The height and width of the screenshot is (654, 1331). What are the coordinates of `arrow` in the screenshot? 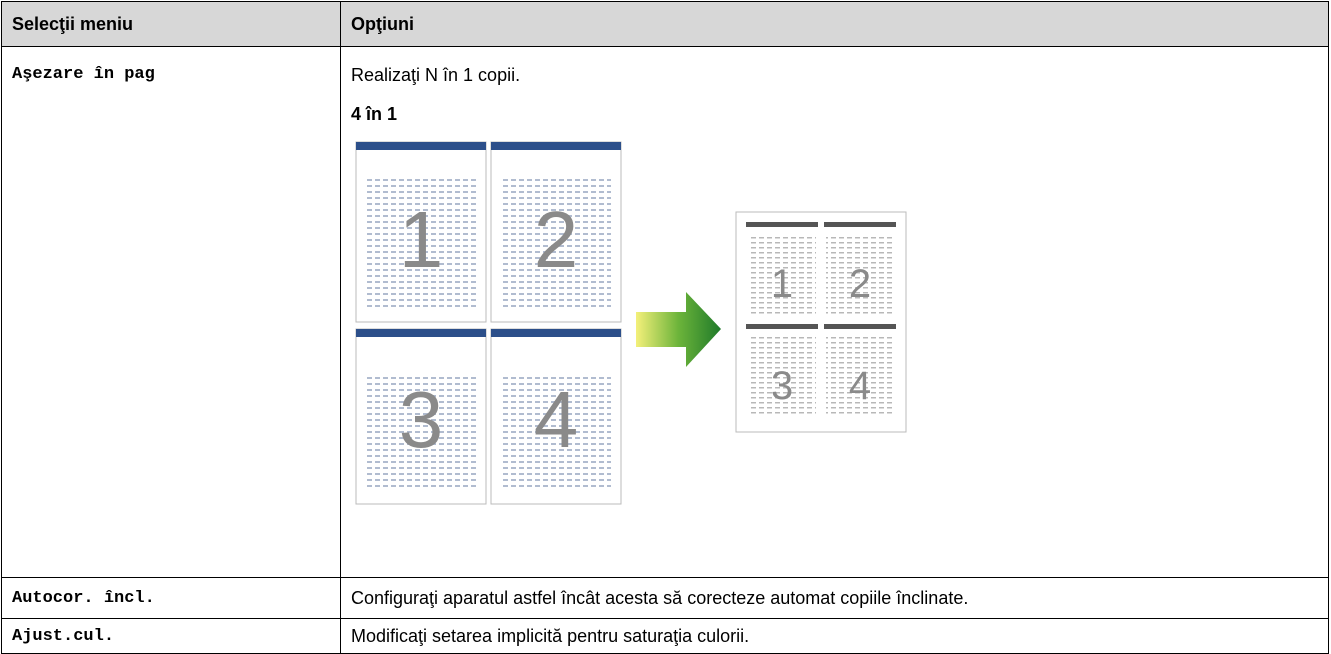 It's located at (678, 329).